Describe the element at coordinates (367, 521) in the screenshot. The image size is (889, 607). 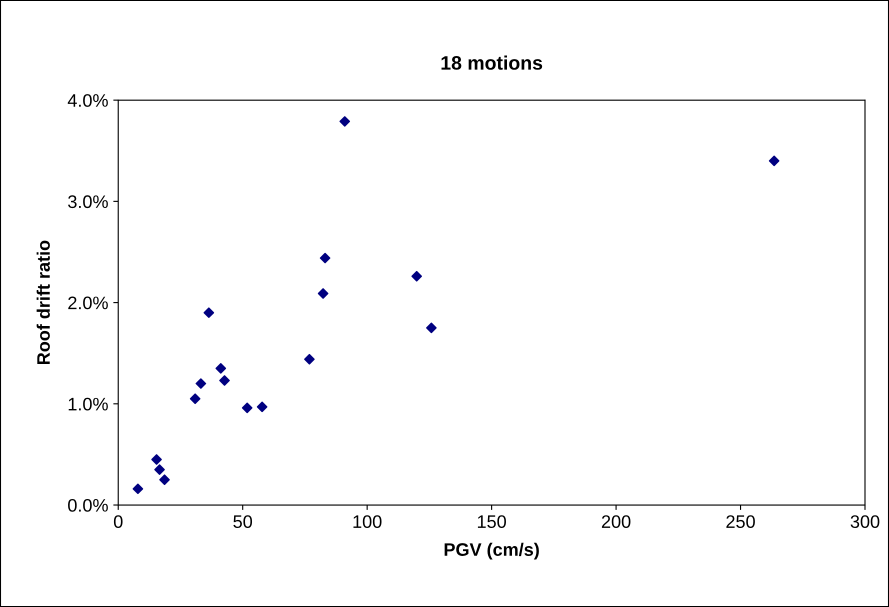
I see `x-tick-label: 100` at that location.